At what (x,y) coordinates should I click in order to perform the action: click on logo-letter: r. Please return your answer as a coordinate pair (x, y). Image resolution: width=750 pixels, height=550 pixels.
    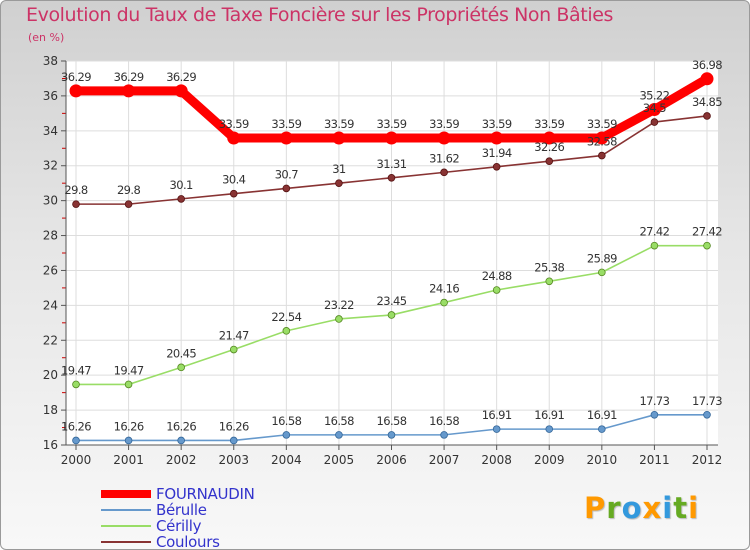
    Looking at the image, I should click on (614, 508).